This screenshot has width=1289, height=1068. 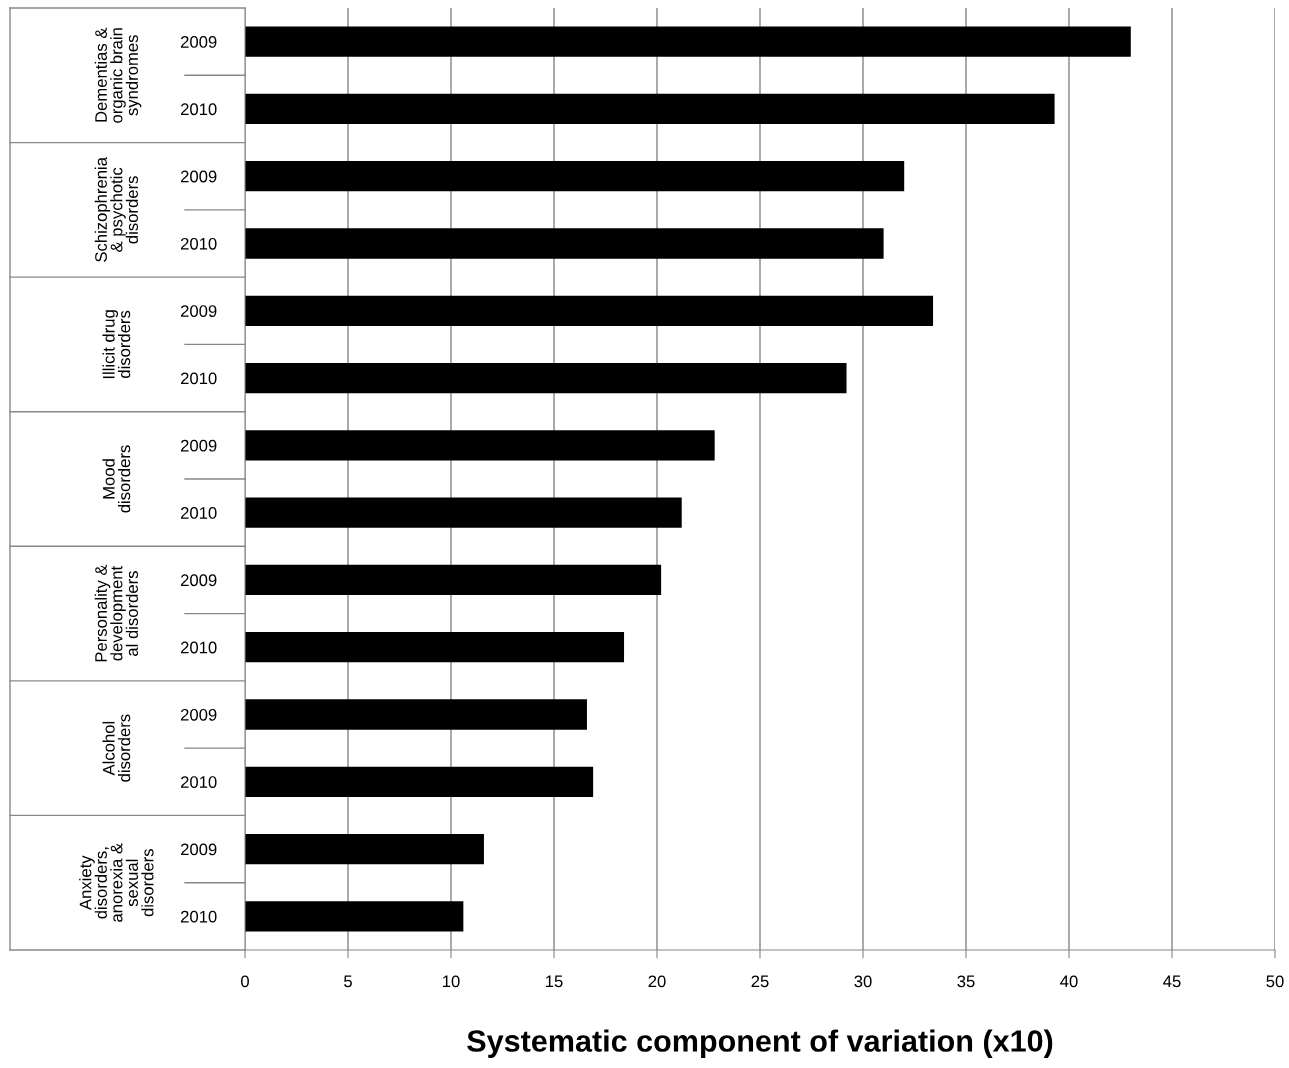 I want to click on text: Personality & development al disorders, so click(x=116, y=613).